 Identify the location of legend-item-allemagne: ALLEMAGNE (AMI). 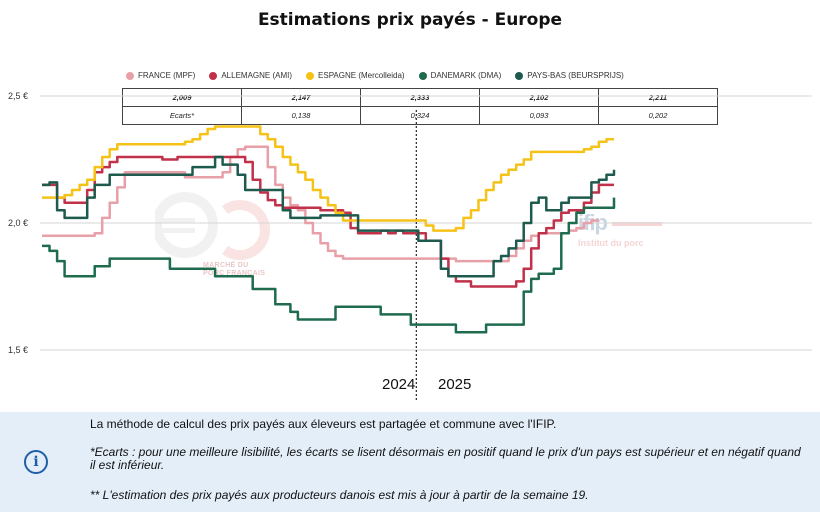
(250, 75).